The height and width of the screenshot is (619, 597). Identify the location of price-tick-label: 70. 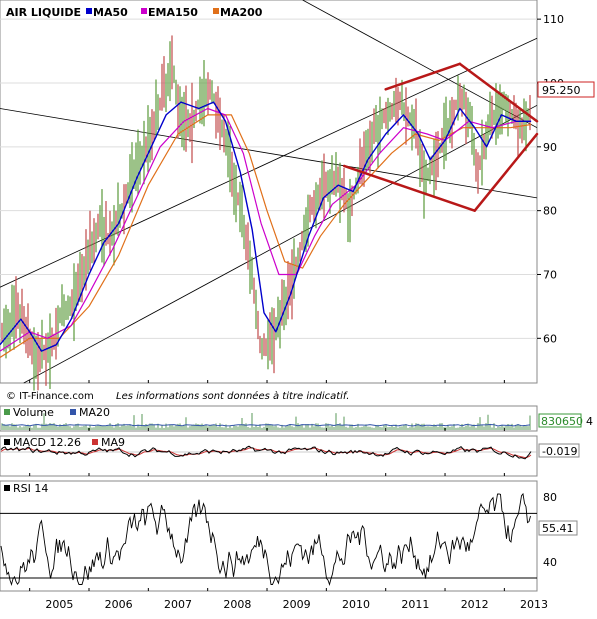
(550, 274).